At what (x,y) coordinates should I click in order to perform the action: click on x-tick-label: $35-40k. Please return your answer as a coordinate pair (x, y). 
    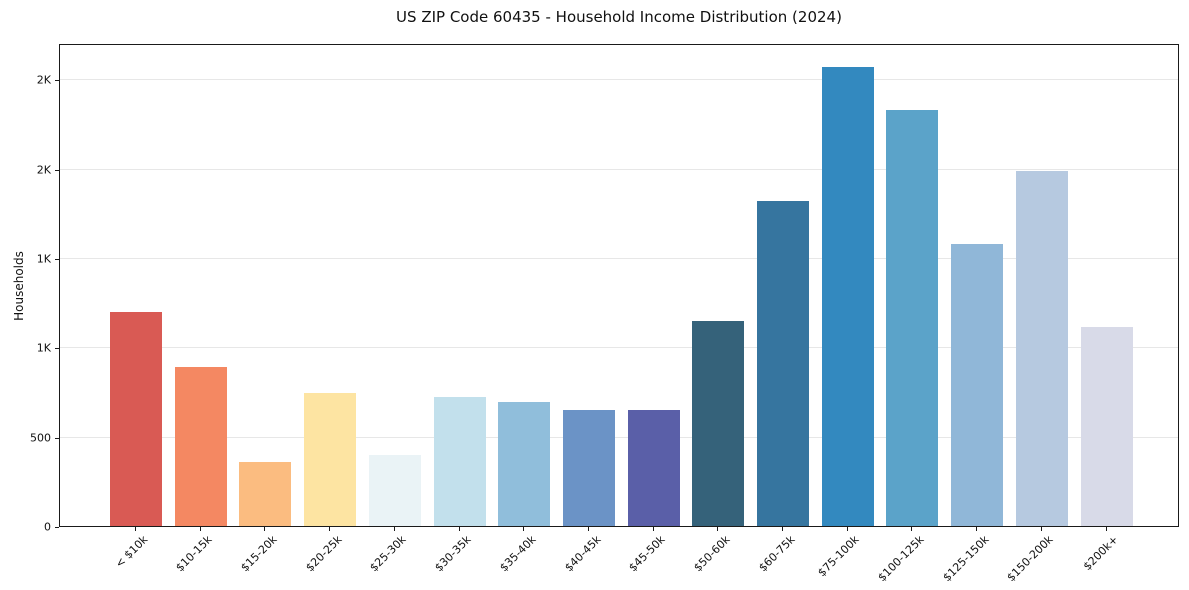
    Looking at the image, I should click on (518, 554).